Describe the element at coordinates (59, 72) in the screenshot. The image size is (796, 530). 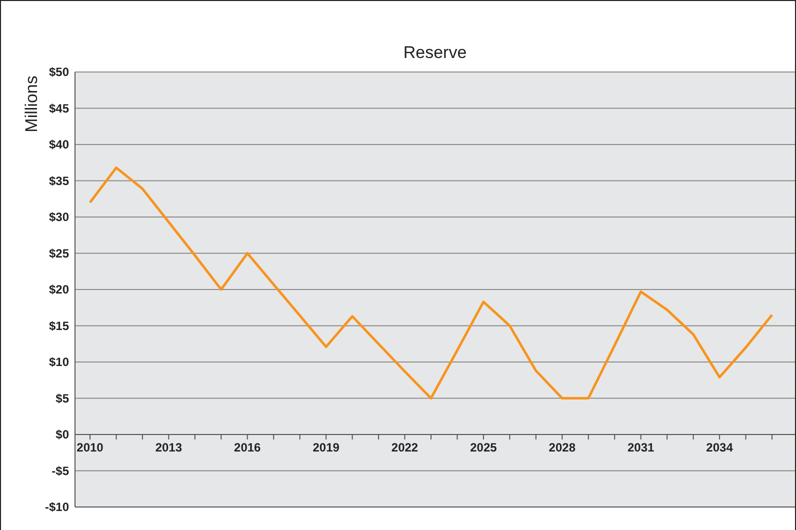
I see `y-tick-label: $50` at that location.